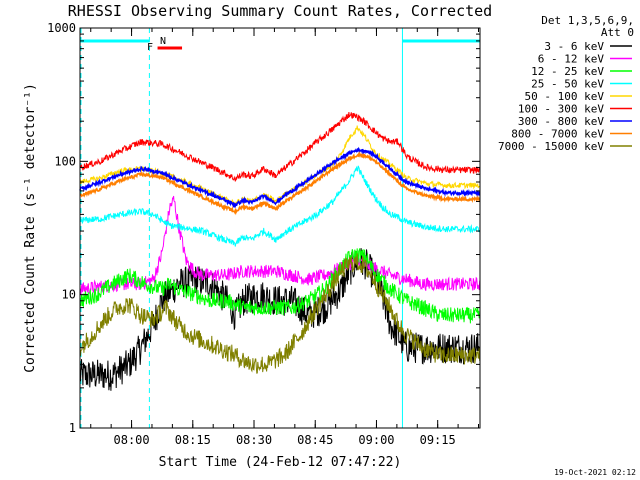  I want to click on flag-f-marker: F, so click(150, 47).